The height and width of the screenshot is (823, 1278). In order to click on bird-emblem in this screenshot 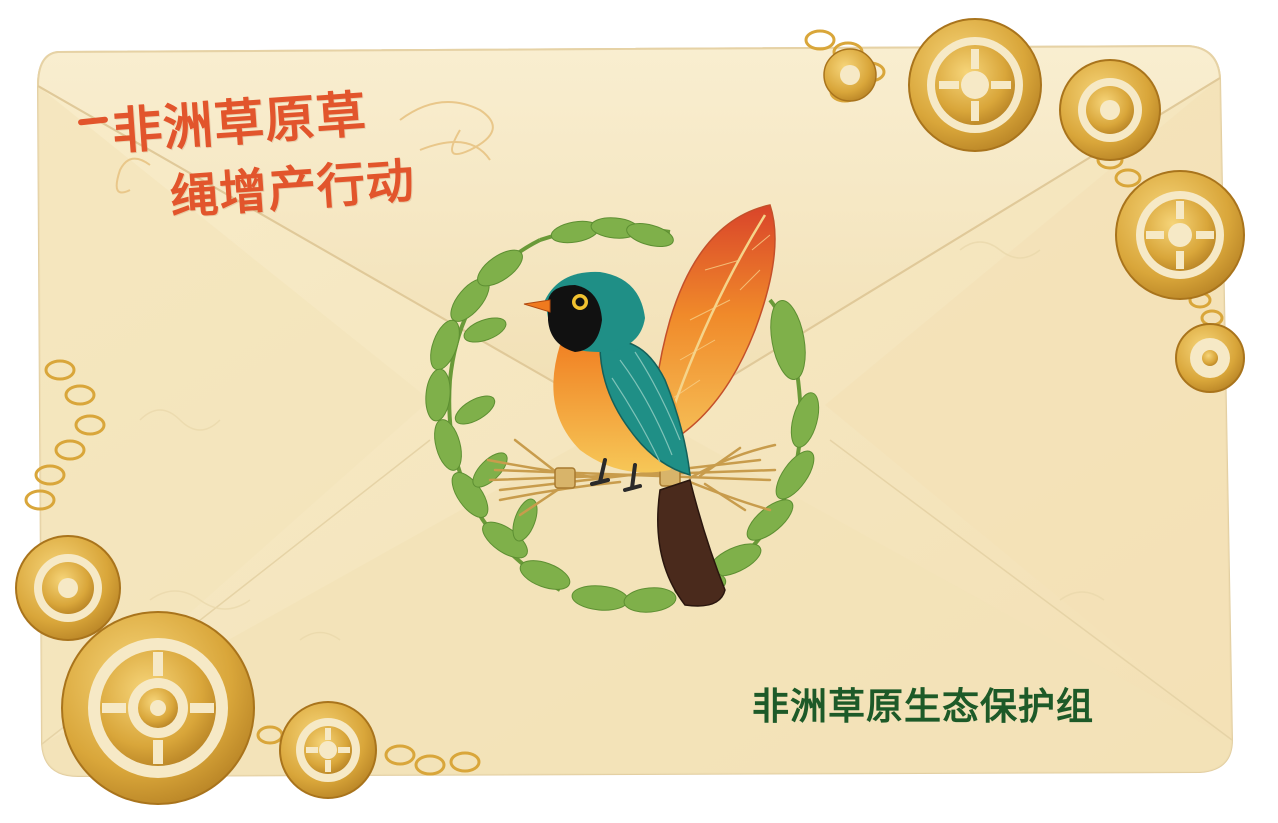, I will do `click(624, 439)`.